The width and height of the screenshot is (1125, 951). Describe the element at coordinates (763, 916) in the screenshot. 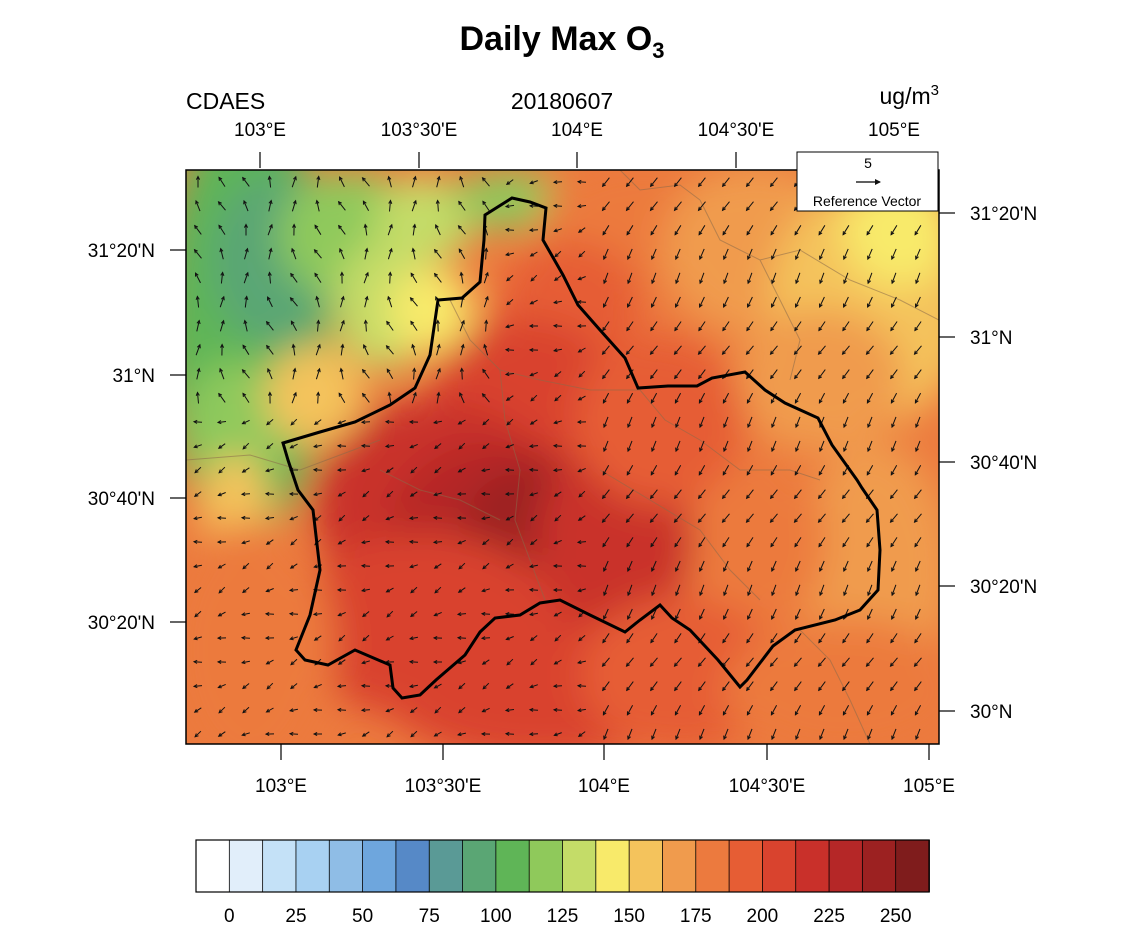

I see `colorbar-tick-label: 200` at that location.